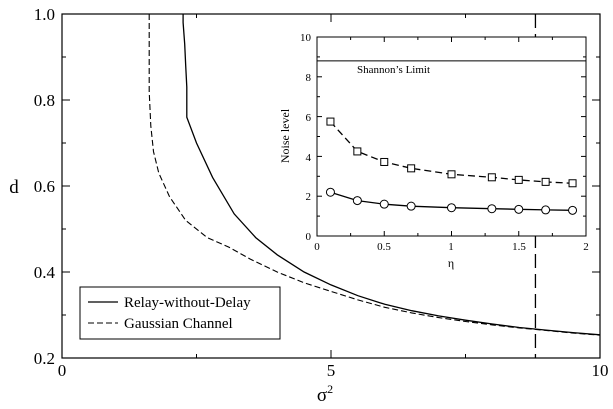  What do you see at coordinates (62, 370) in the screenshot?
I see `main-xtick-label-0: 0` at bounding box center [62, 370].